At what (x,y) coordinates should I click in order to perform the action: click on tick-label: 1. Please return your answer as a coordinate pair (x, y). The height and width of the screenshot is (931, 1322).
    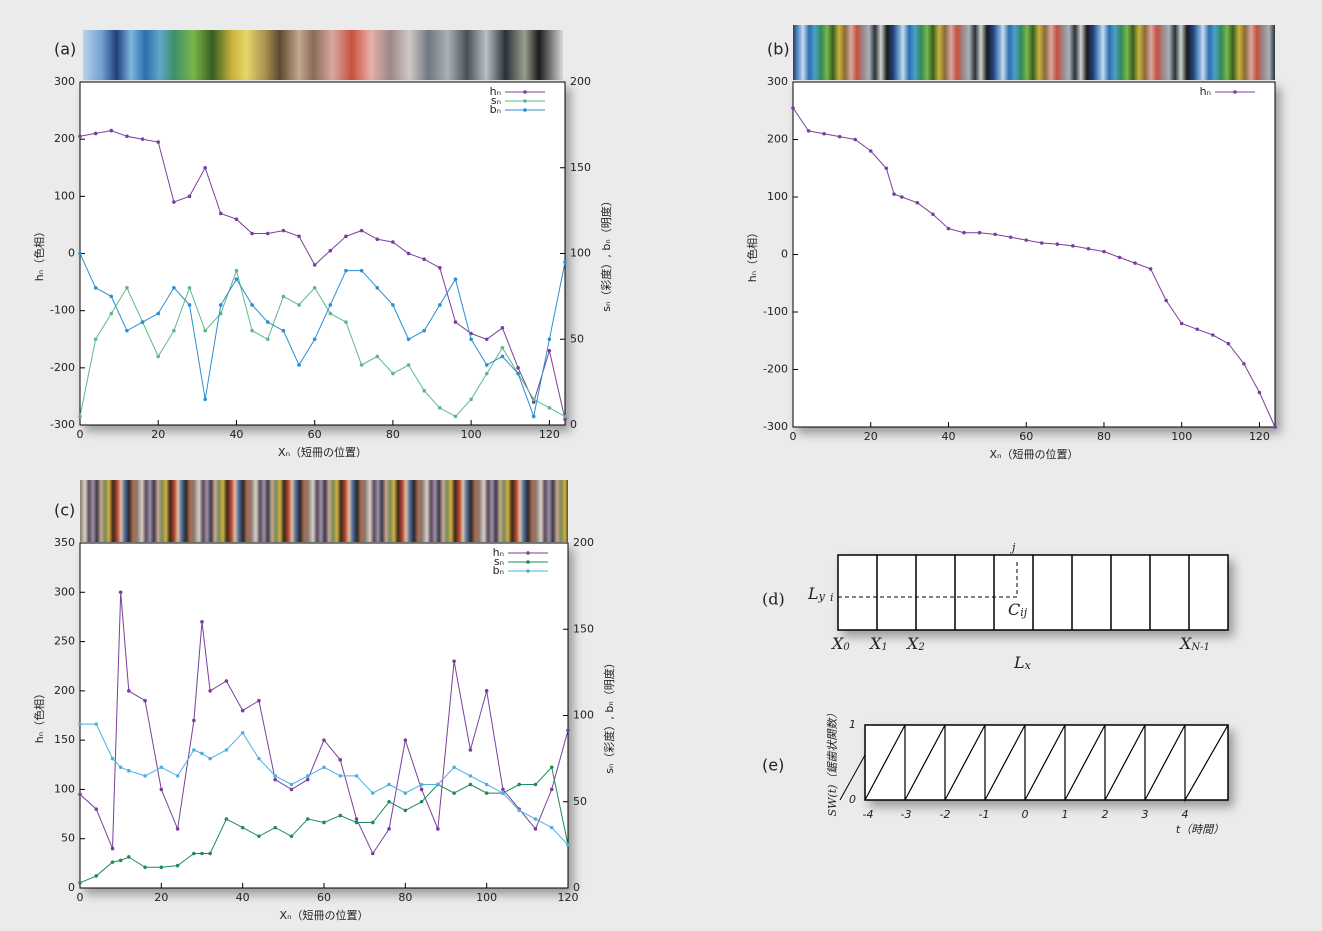
    Looking at the image, I should click on (1065, 814).